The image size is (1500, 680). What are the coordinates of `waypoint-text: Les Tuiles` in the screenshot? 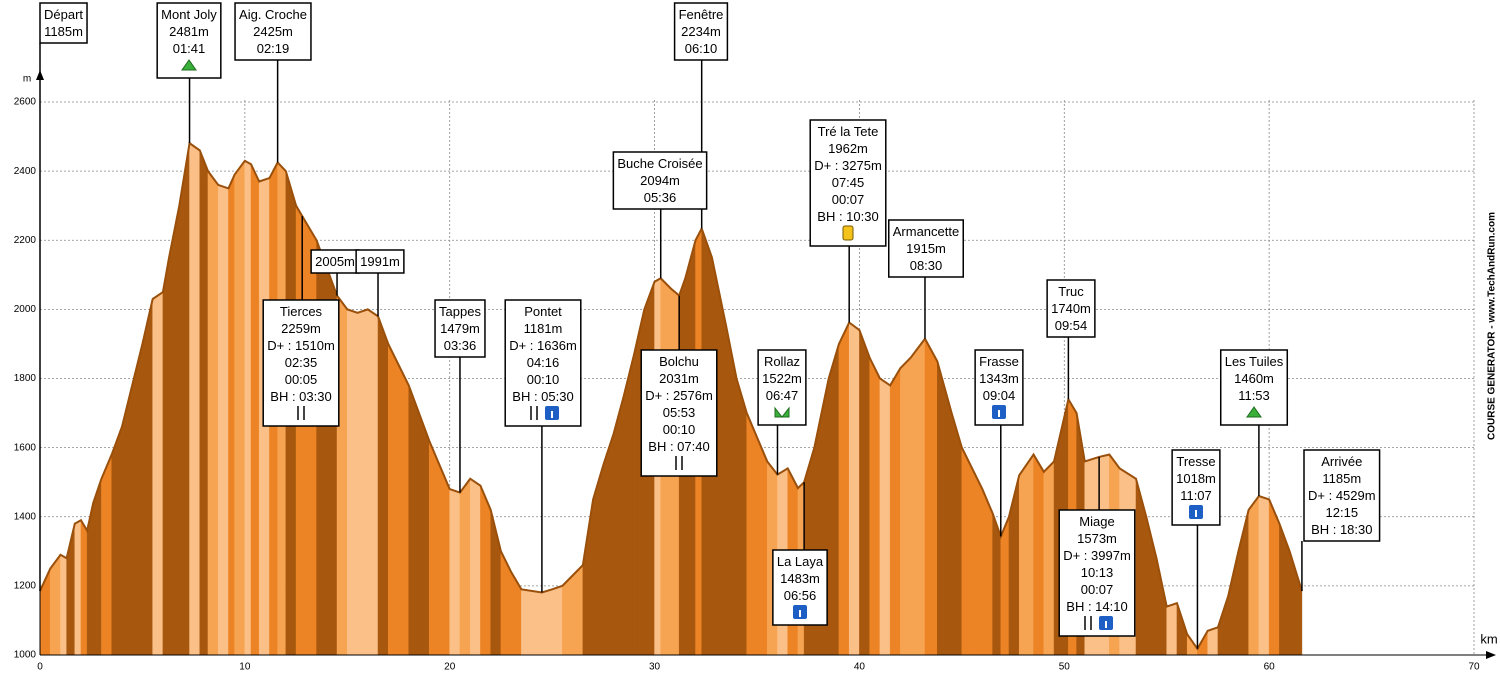 It's located at (1254, 361).